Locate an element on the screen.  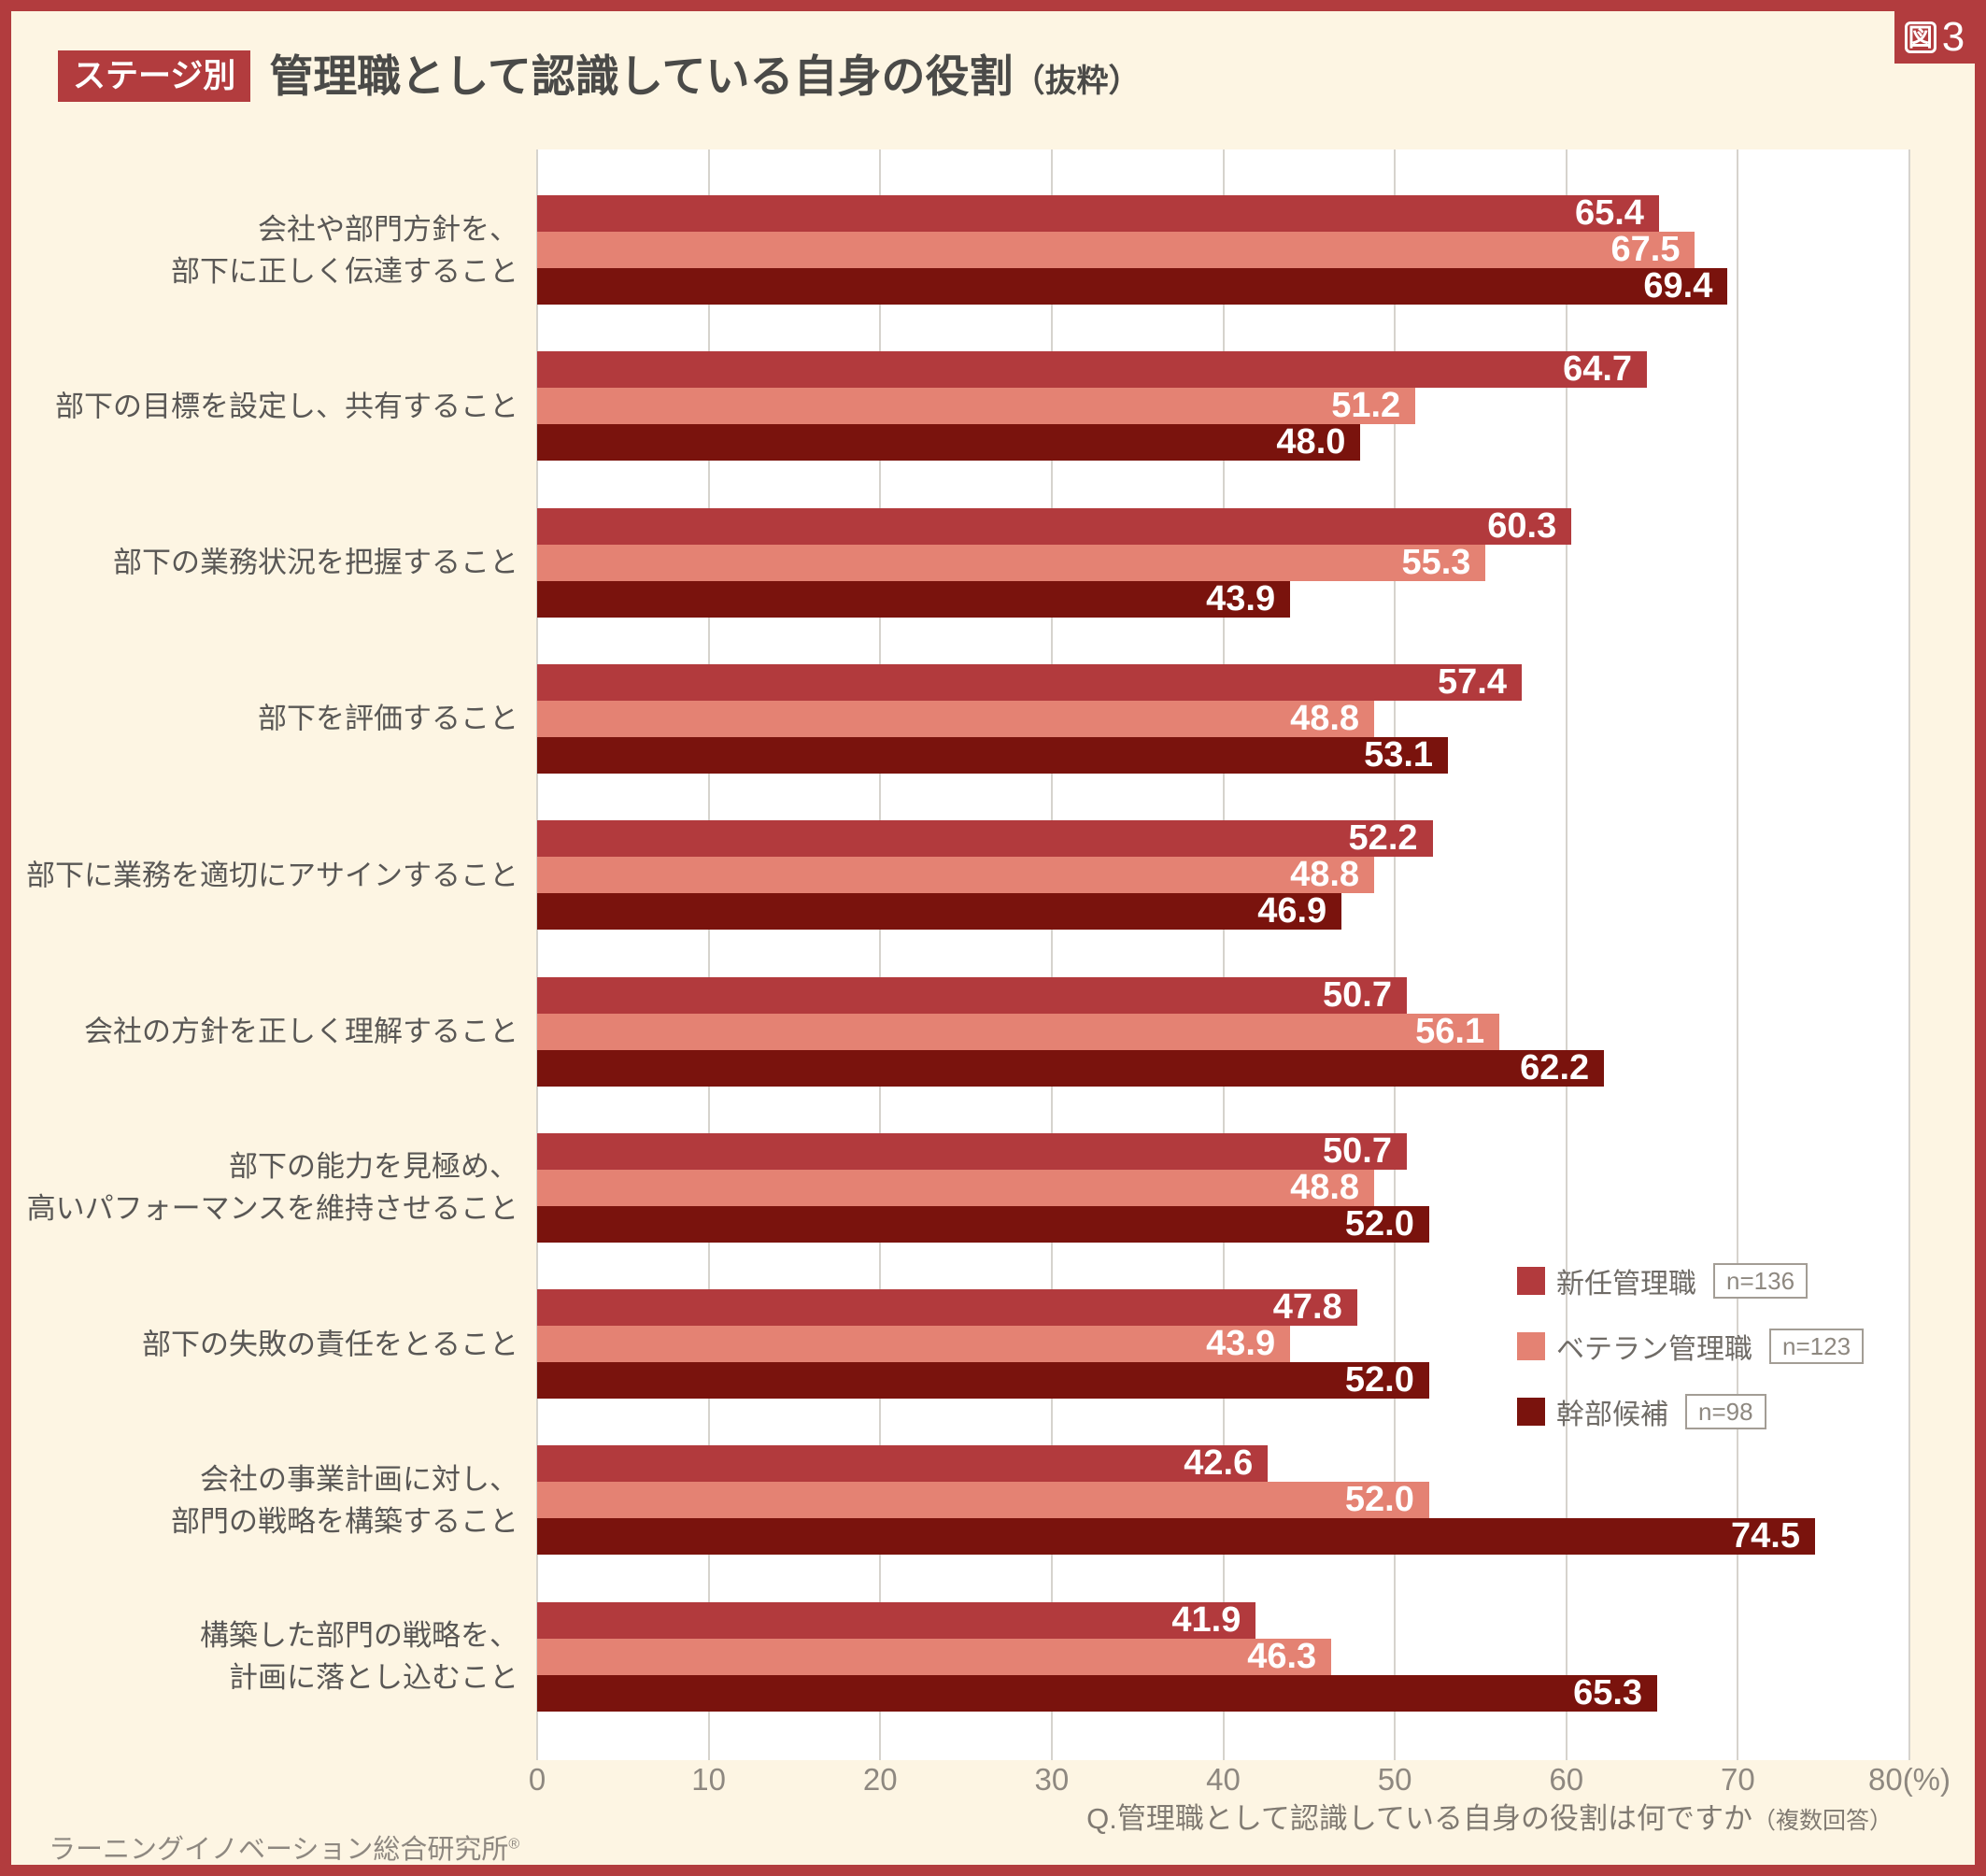
bar-value-label: 65.4 is located at coordinates (1609, 213).